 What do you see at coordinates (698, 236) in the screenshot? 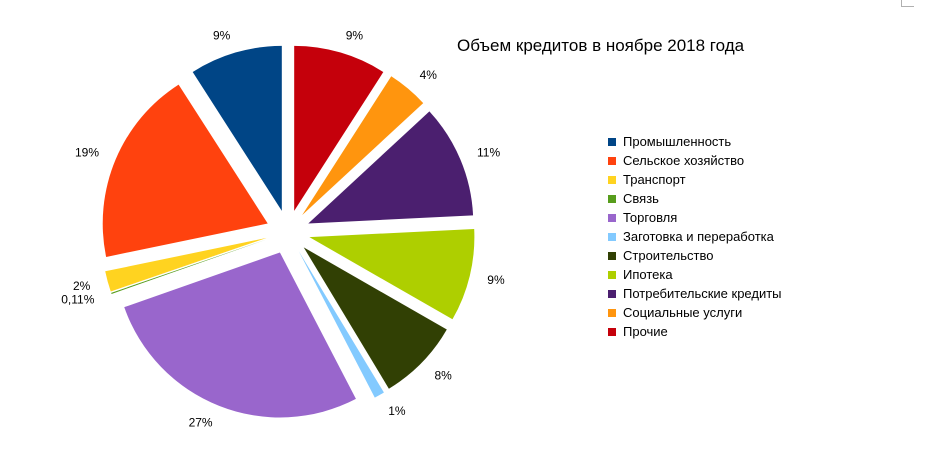
I see `legend-label: Заготовка и переработка` at bounding box center [698, 236].